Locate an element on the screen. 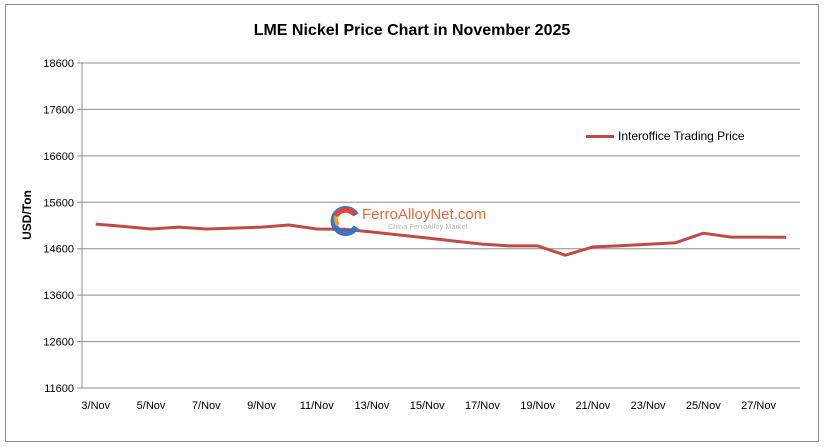 The width and height of the screenshot is (824, 447). x-tick-label: 15/Nov is located at coordinates (427, 406).